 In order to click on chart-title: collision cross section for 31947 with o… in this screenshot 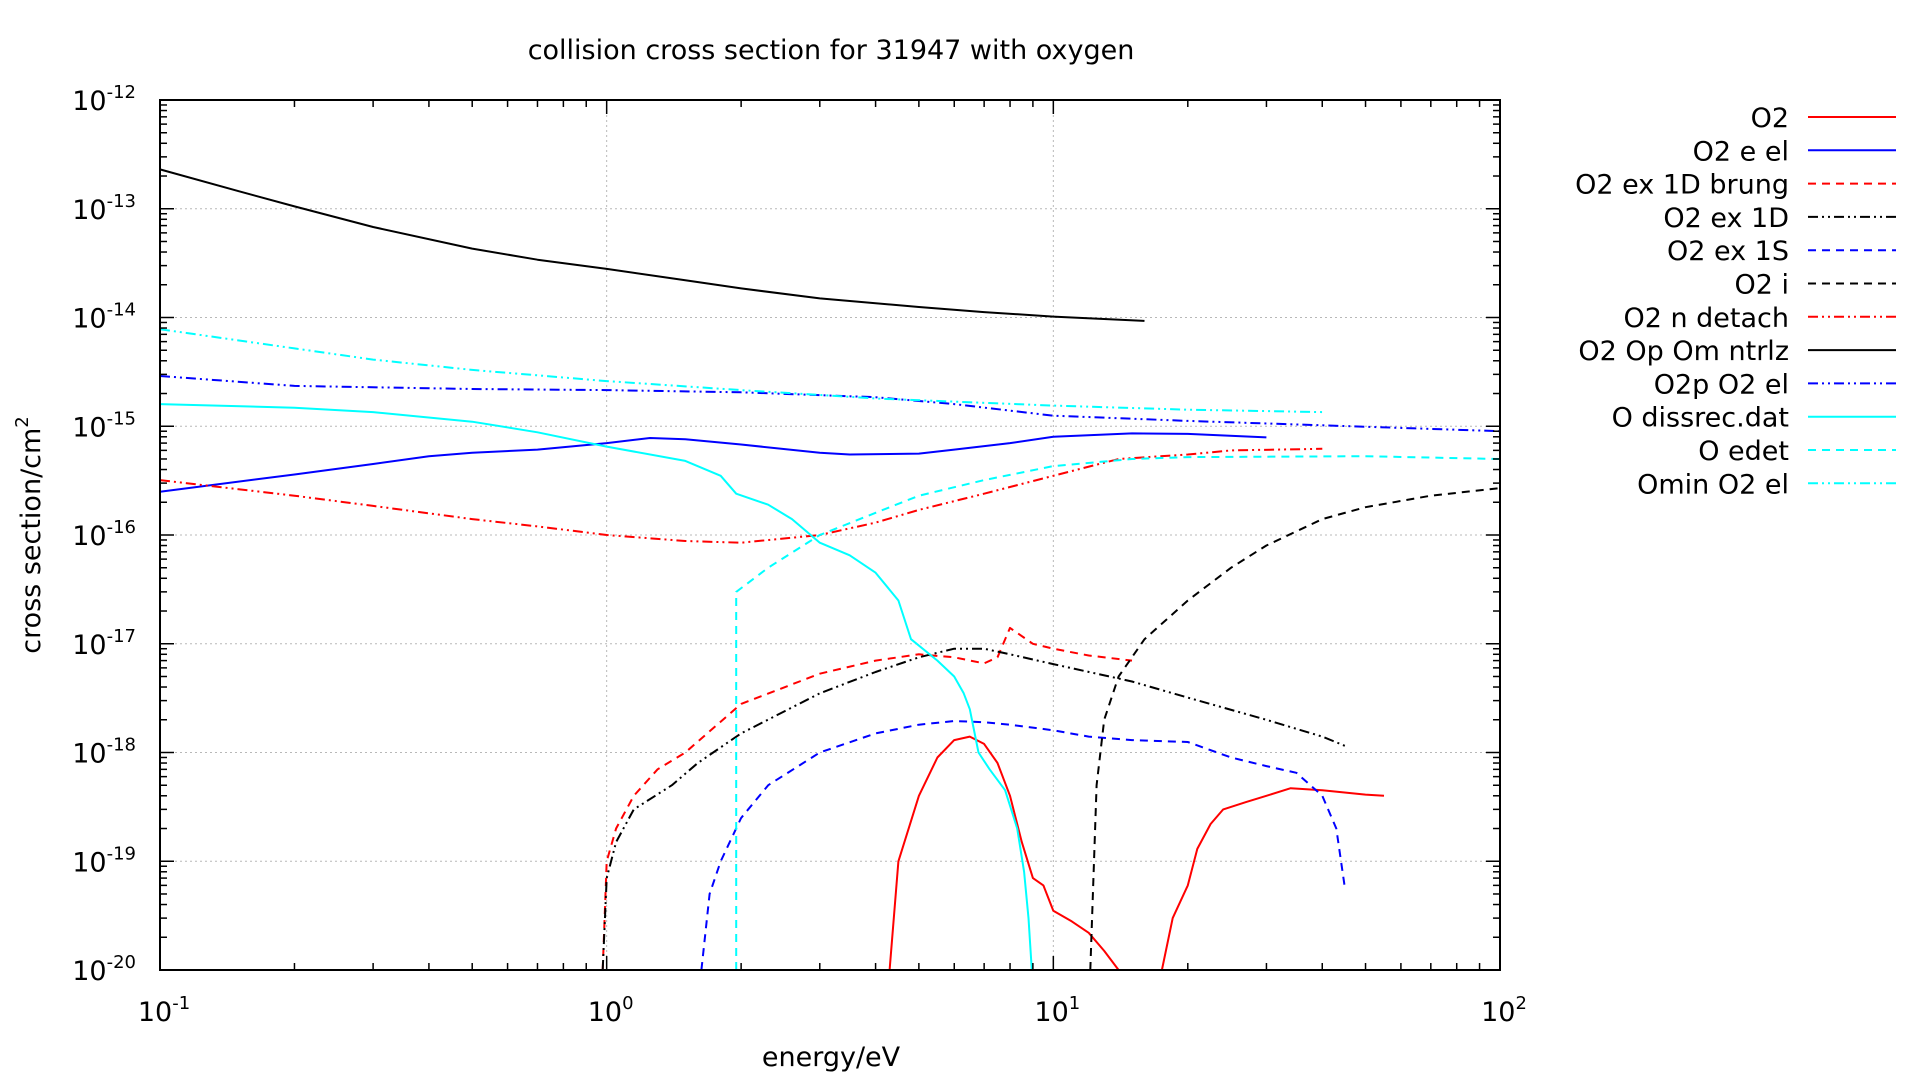, I will do `click(831, 50)`.